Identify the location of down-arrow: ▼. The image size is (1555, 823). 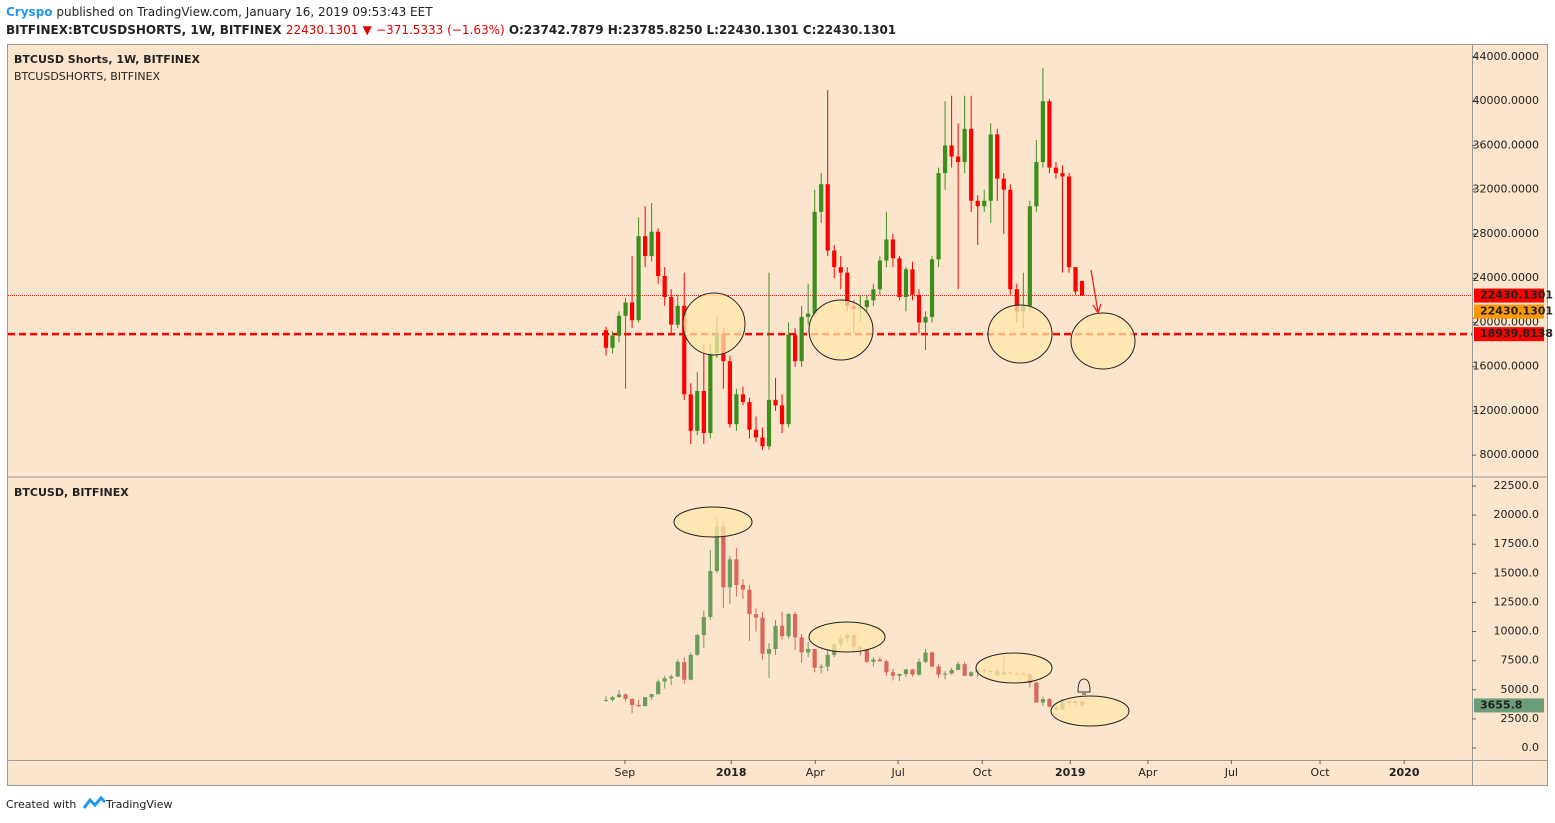
(367, 30).